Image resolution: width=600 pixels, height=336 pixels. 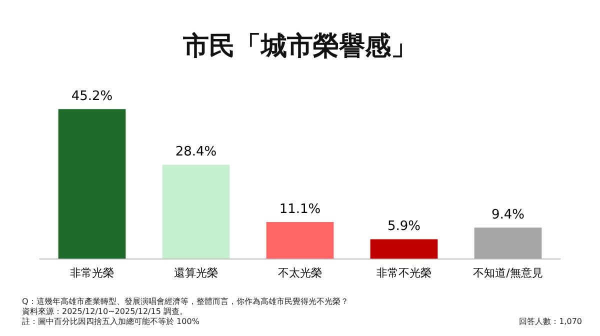 What do you see at coordinates (300, 273) in the screenshot?
I see `x-tick-label: 不太光榮` at bounding box center [300, 273].